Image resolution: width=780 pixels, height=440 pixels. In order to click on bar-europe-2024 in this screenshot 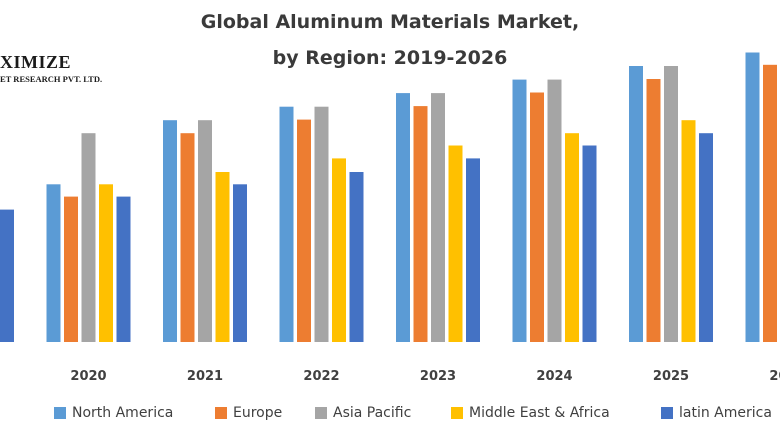, I will do `click(537, 217)`.